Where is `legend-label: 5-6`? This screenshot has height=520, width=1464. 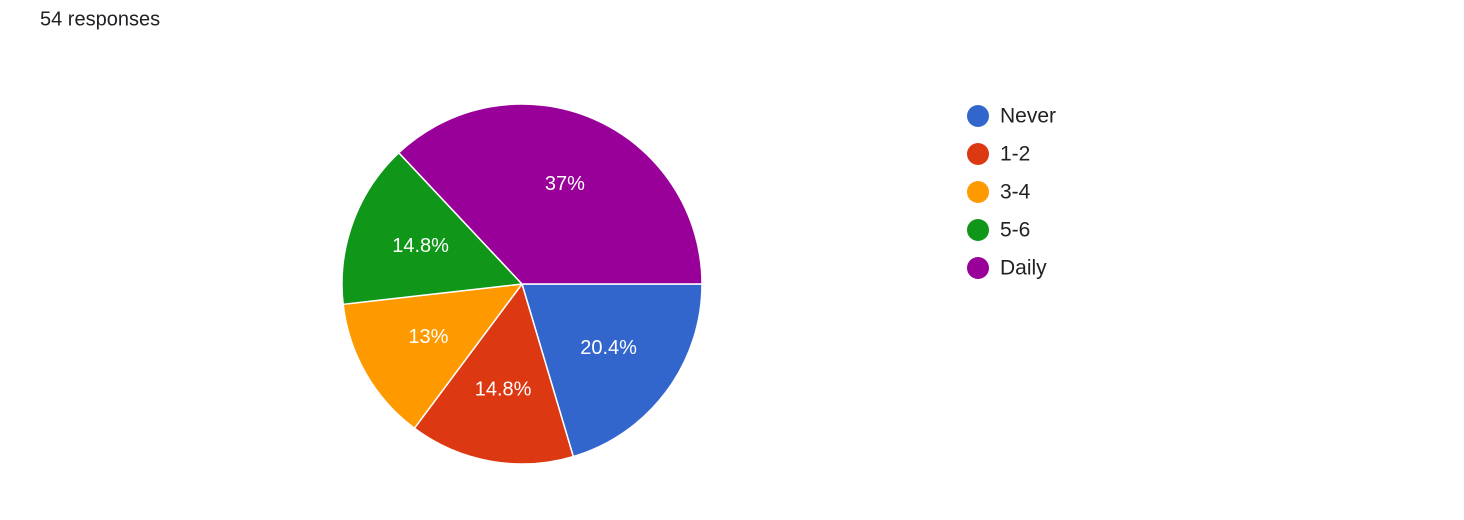
legend-label: 5-6 is located at coordinates (1015, 230).